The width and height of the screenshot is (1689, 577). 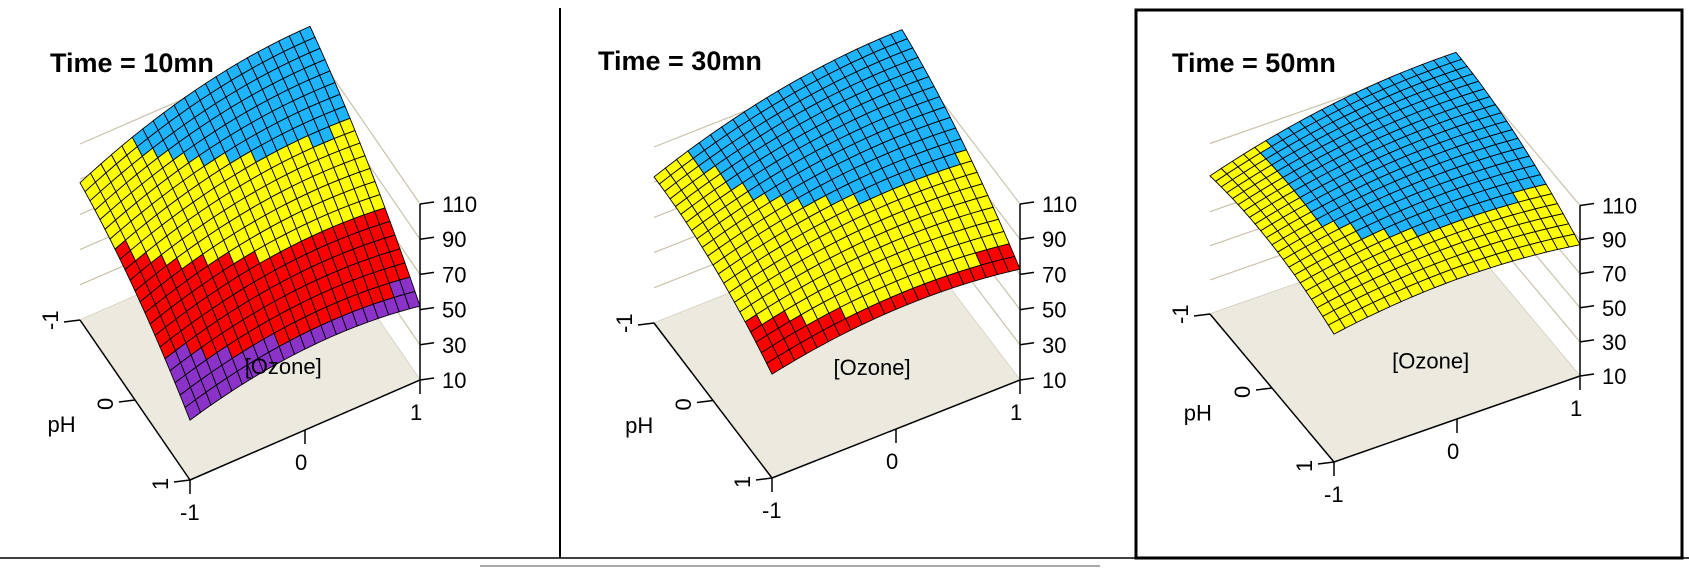 What do you see at coordinates (132, 63) in the screenshot?
I see `panel-title: Time = 10mn` at bounding box center [132, 63].